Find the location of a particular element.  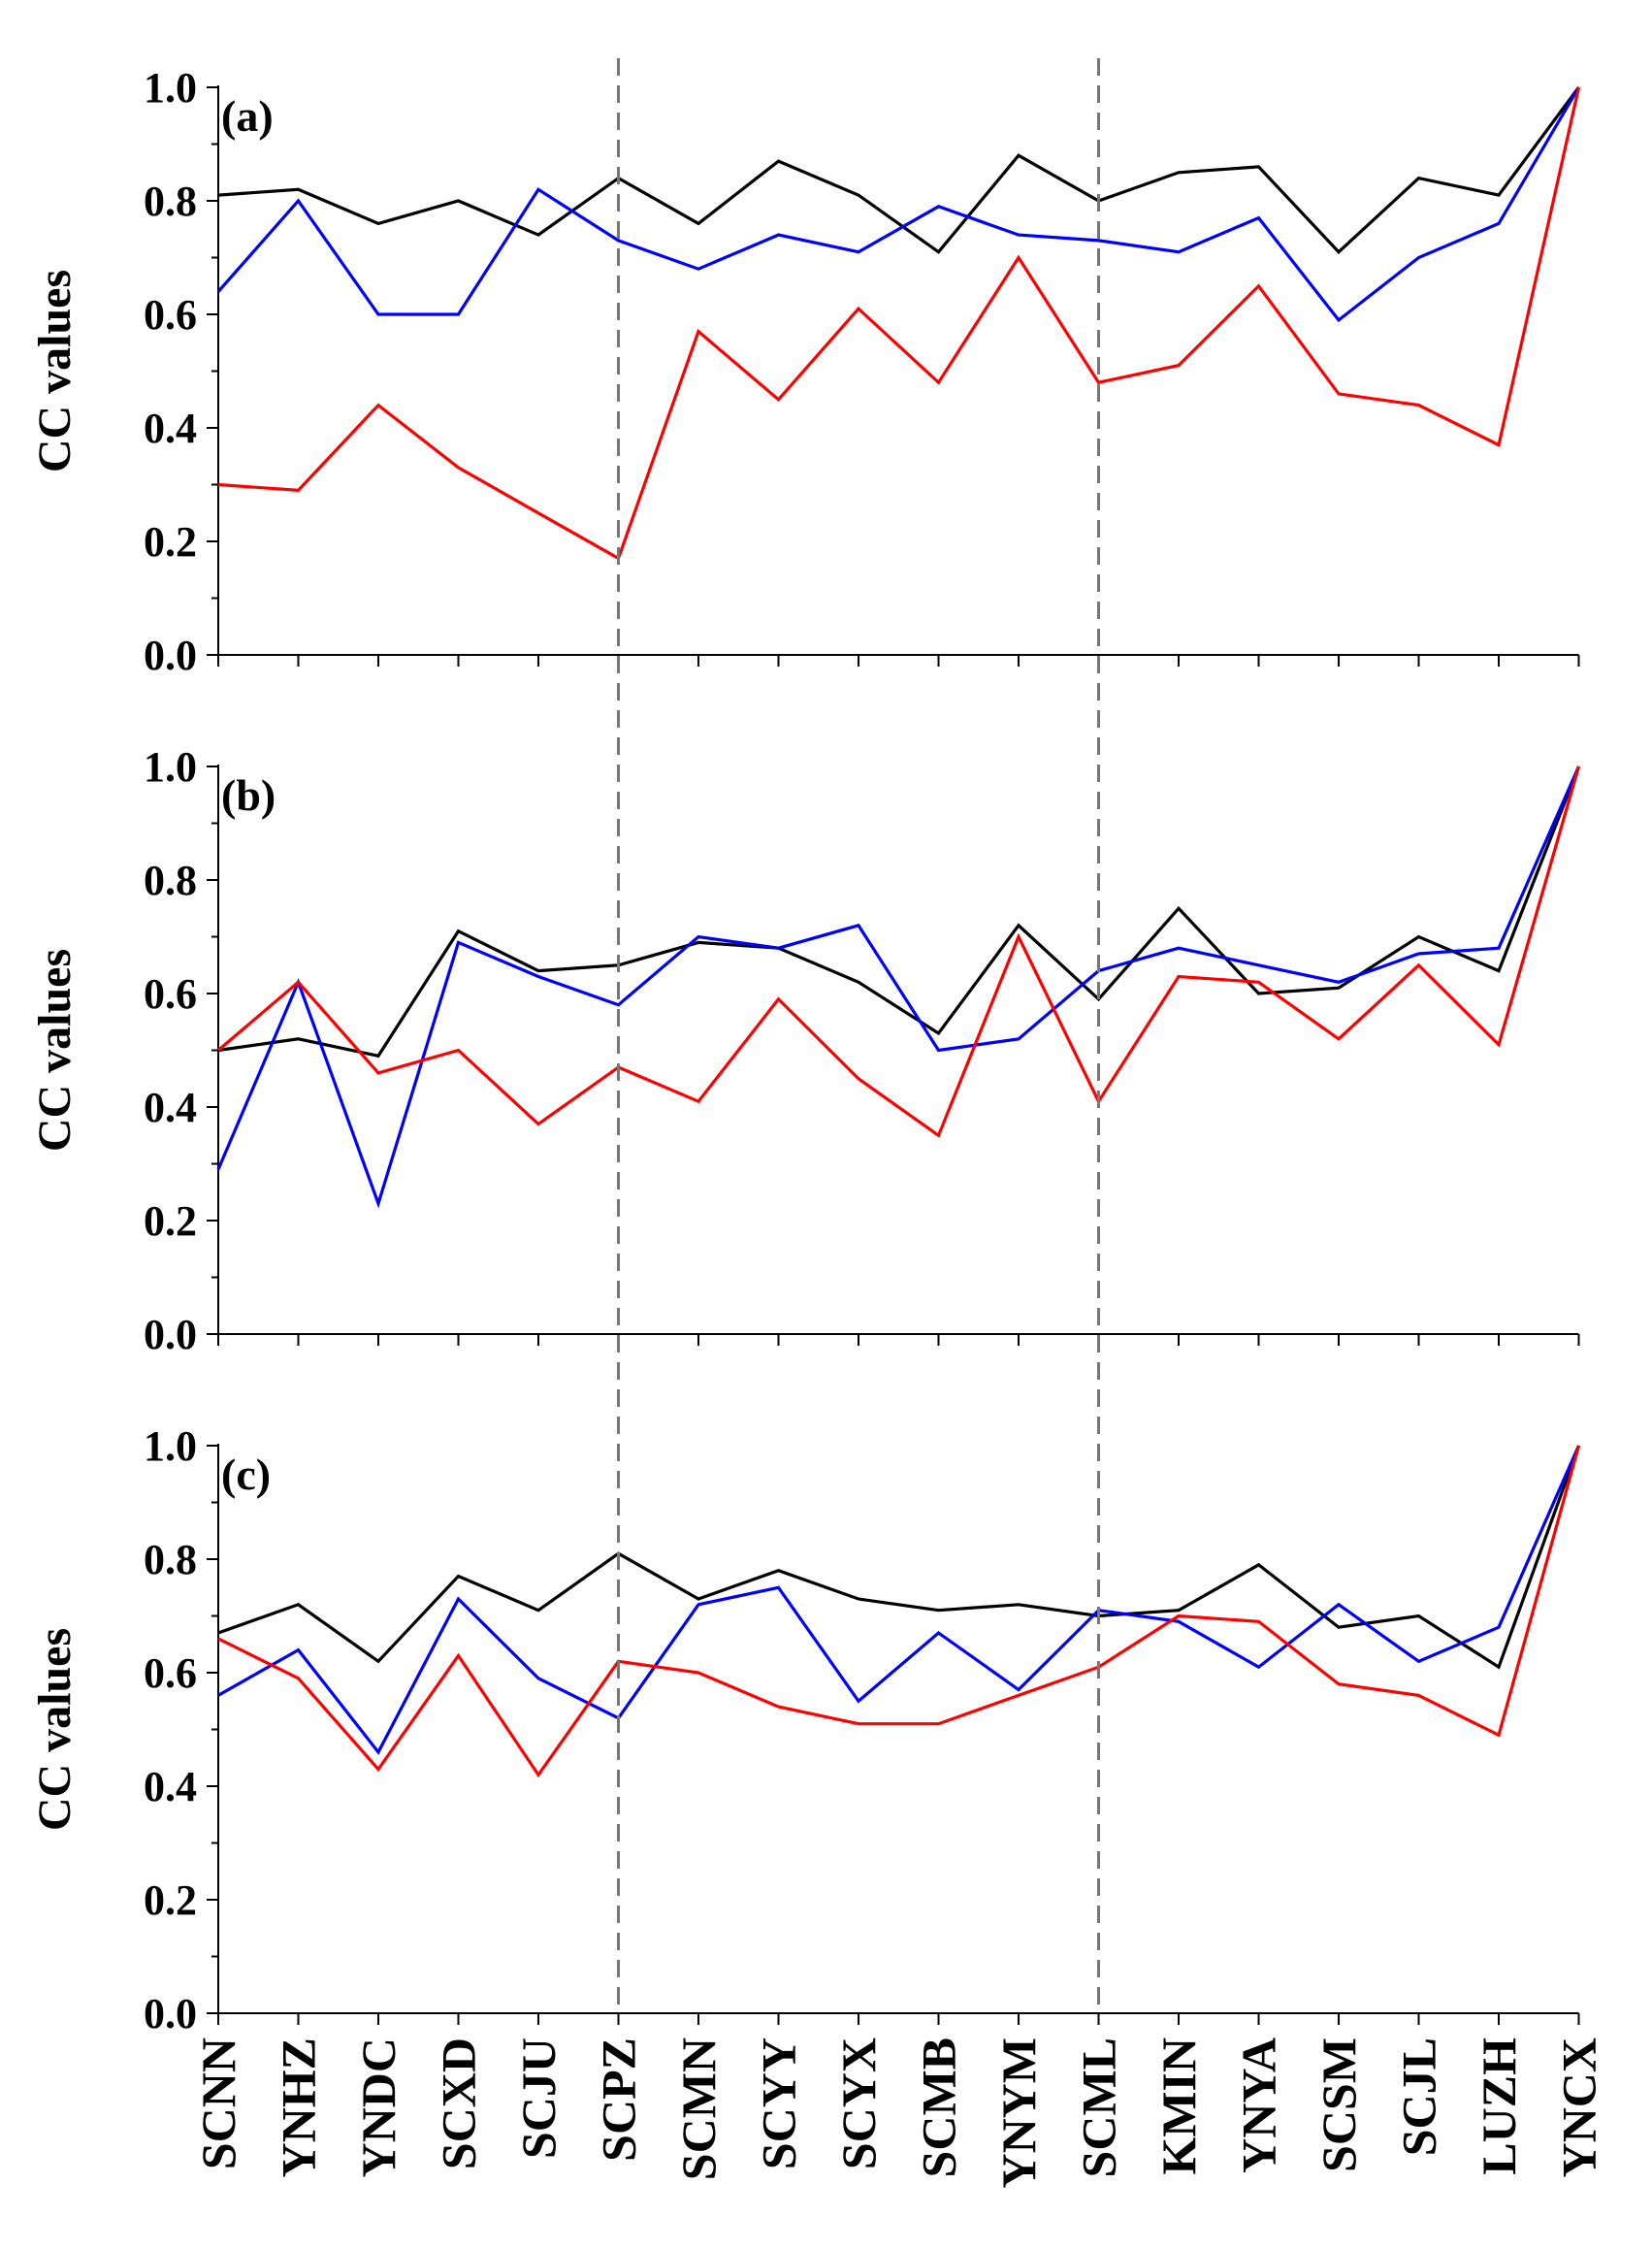

x-category-label: SCXD is located at coordinates (459, 2103).